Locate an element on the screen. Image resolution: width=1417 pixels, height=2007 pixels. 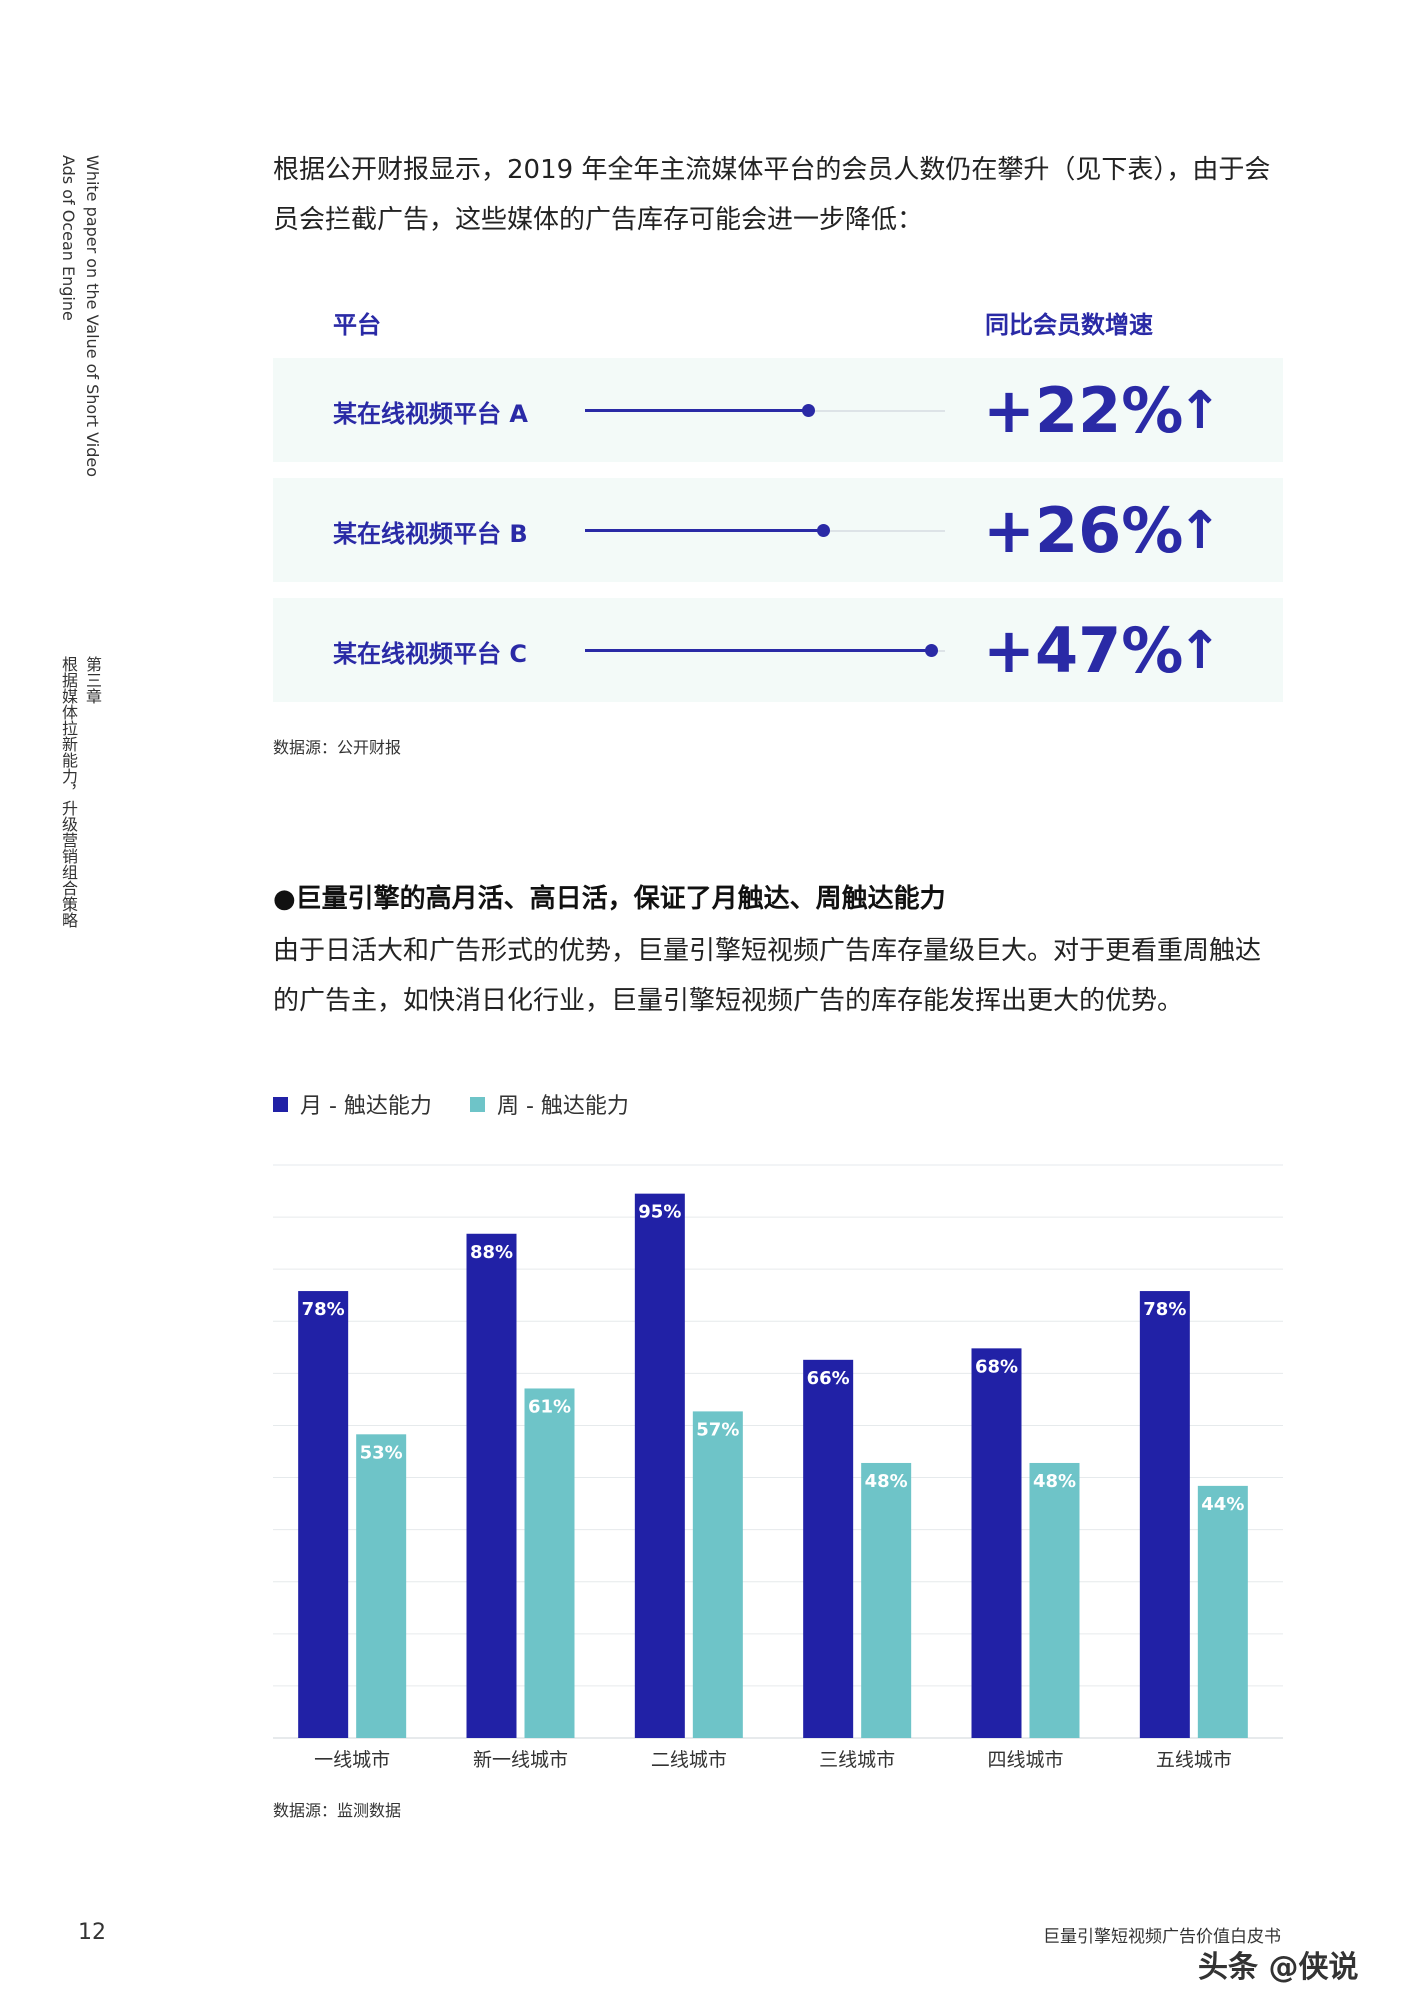
data-label-week-4: 48% is located at coordinates (1054, 1481).